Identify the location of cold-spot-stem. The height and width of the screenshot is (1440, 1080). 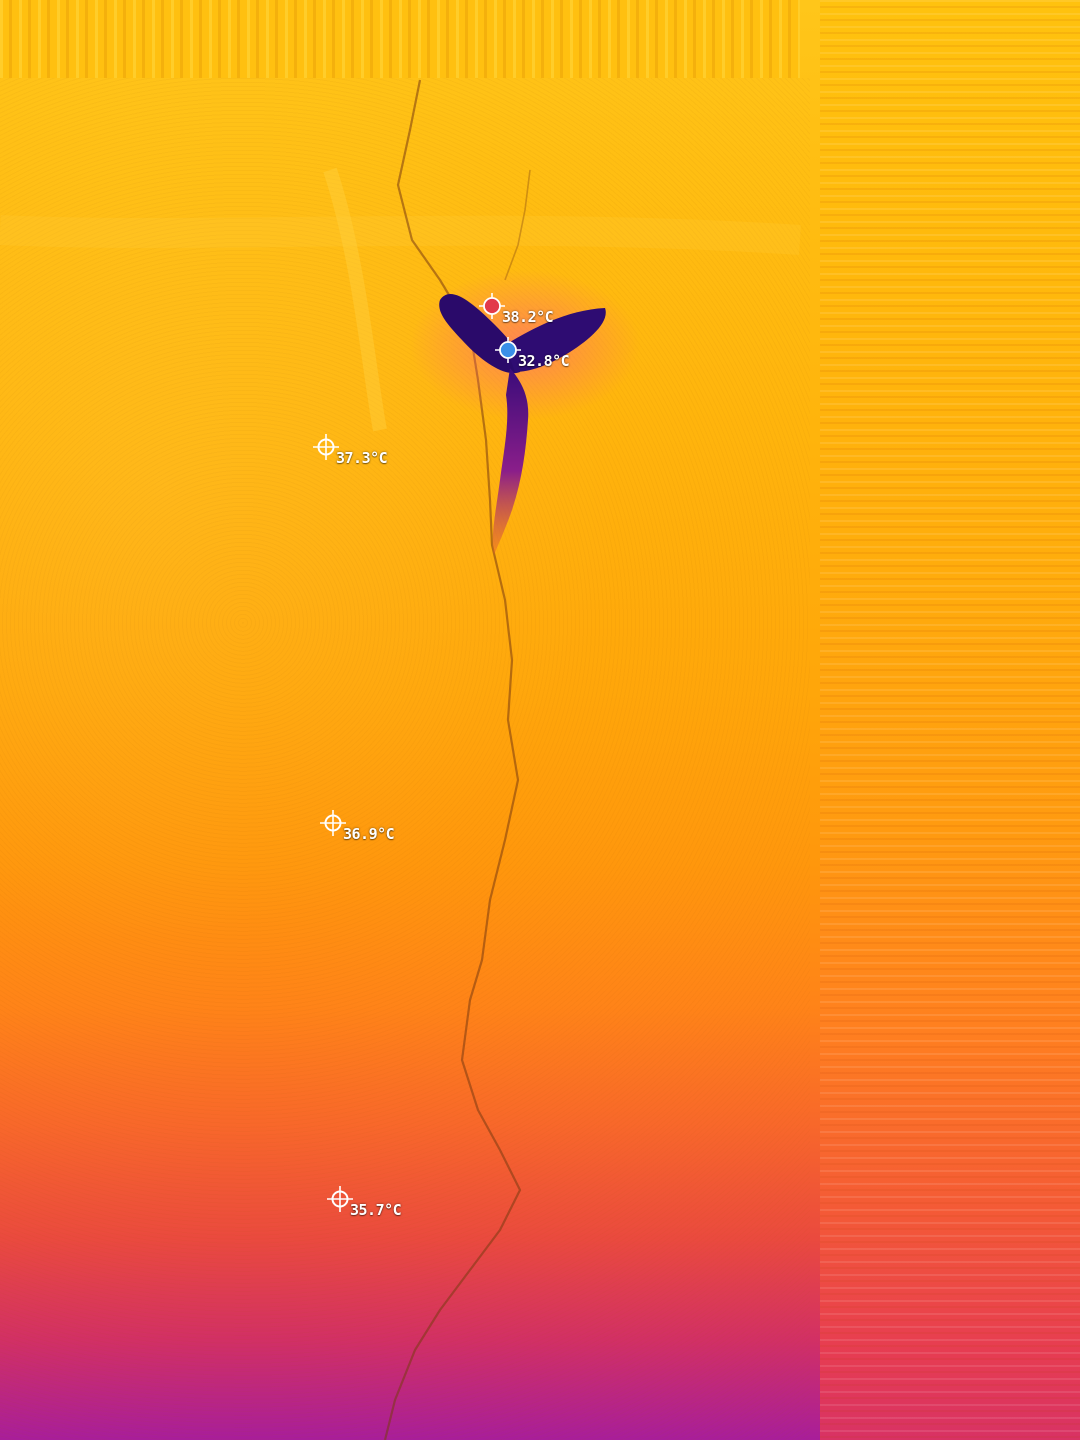
(510, 461).